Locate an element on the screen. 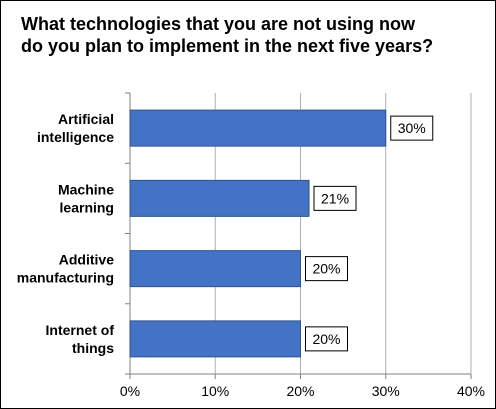 The height and width of the screenshot is (409, 496). category-label-3-0: Internet of is located at coordinates (80, 330).